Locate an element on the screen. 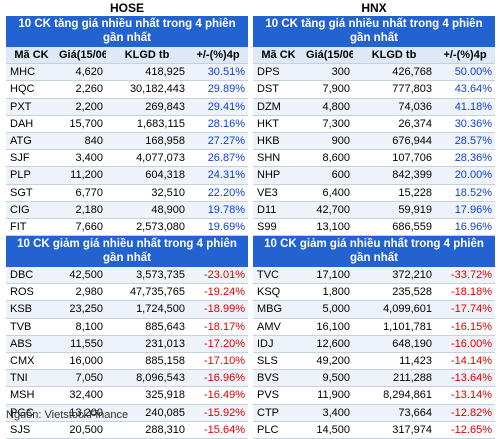 The width and height of the screenshot is (500, 439). table-row: HKT 7,300 26,374 30.36% is located at coordinates (374, 124).